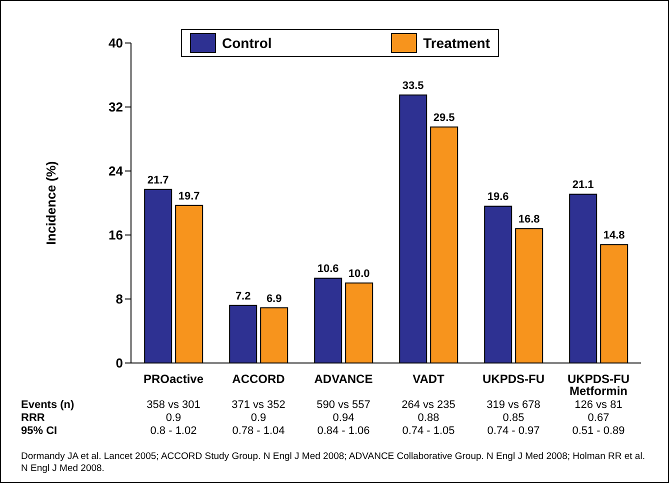  What do you see at coordinates (428, 405) in the screenshot?
I see `text: 264 vs 235` at bounding box center [428, 405].